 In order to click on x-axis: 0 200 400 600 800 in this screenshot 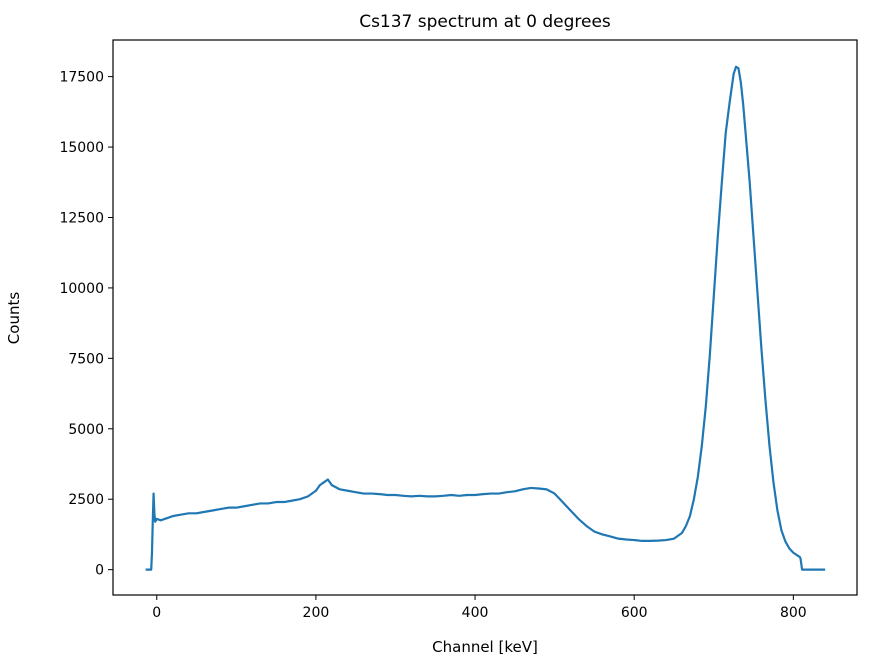, I will do `click(479, 608)`.